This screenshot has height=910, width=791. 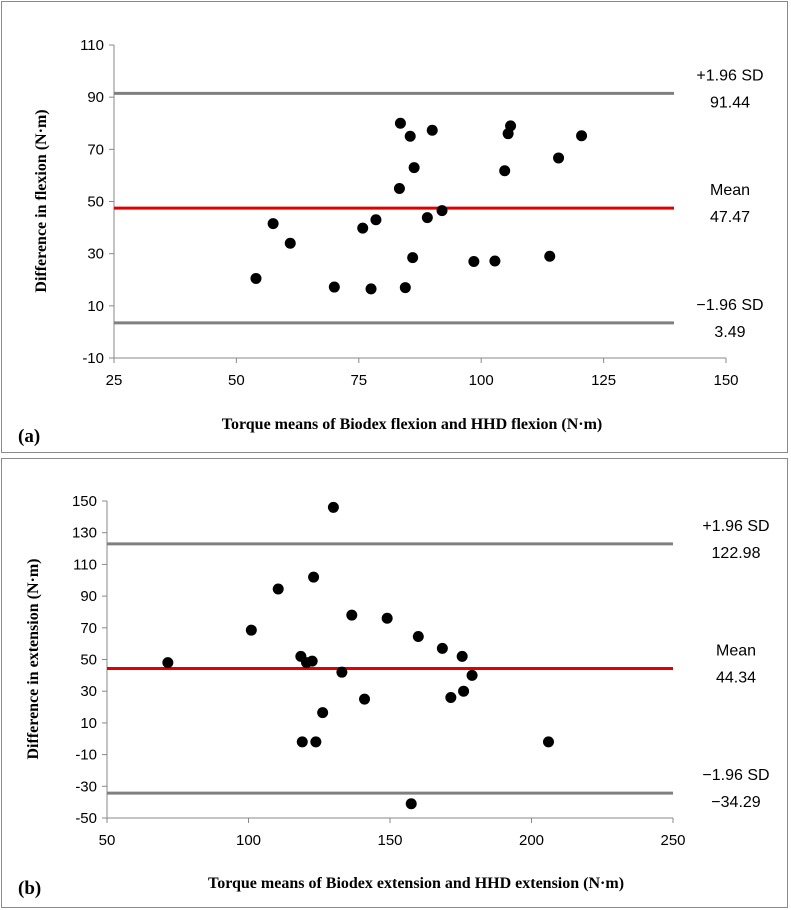 What do you see at coordinates (33, 659) in the screenshot?
I see `y-axis-title: Difference in extension (N·m)` at bounding box center [33, 659].